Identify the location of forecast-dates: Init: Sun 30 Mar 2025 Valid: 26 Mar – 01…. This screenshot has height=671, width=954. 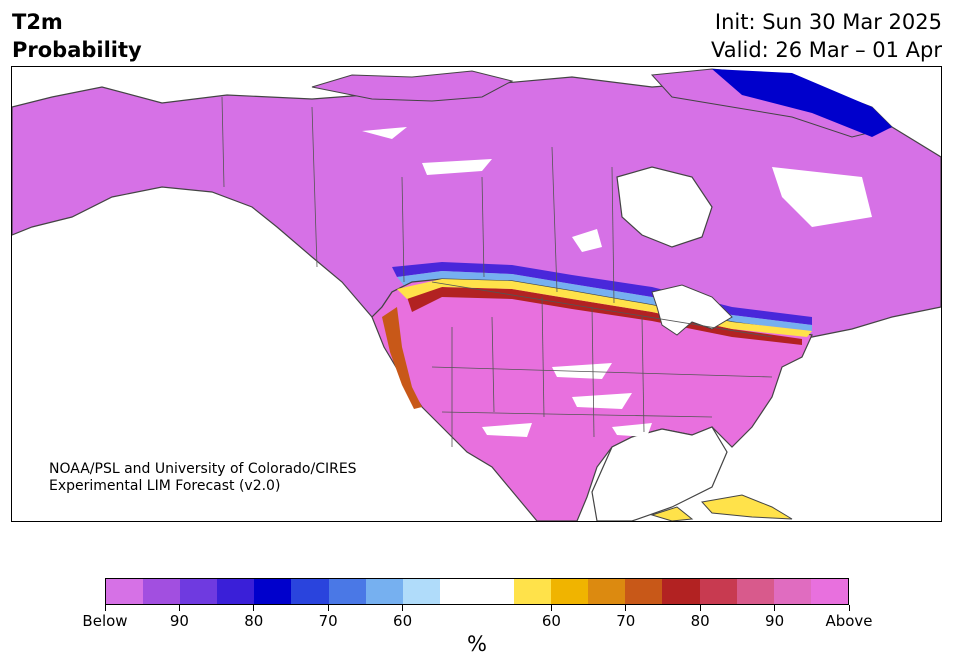
(826, 36).